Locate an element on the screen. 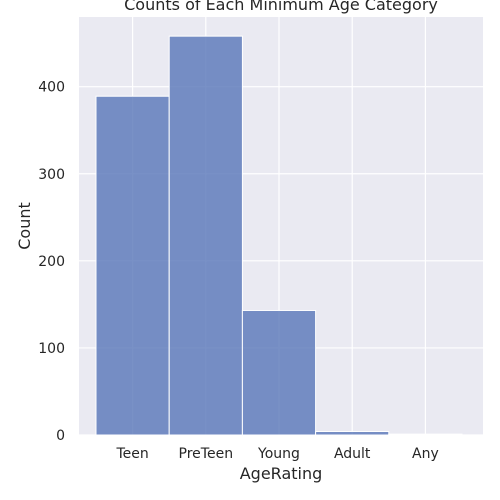 The height and width of the screenshot is (500, 500). y-tick-label-1: 100 is located at coordinates (51, 349).